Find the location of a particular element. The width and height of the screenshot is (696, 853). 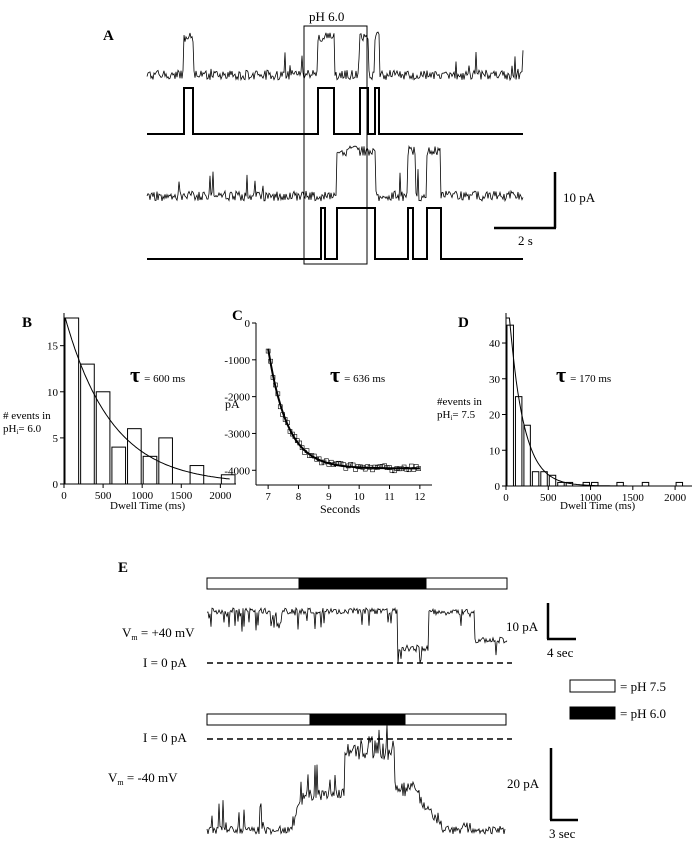

trace-a2-raw is located at coordinates (335, 174).